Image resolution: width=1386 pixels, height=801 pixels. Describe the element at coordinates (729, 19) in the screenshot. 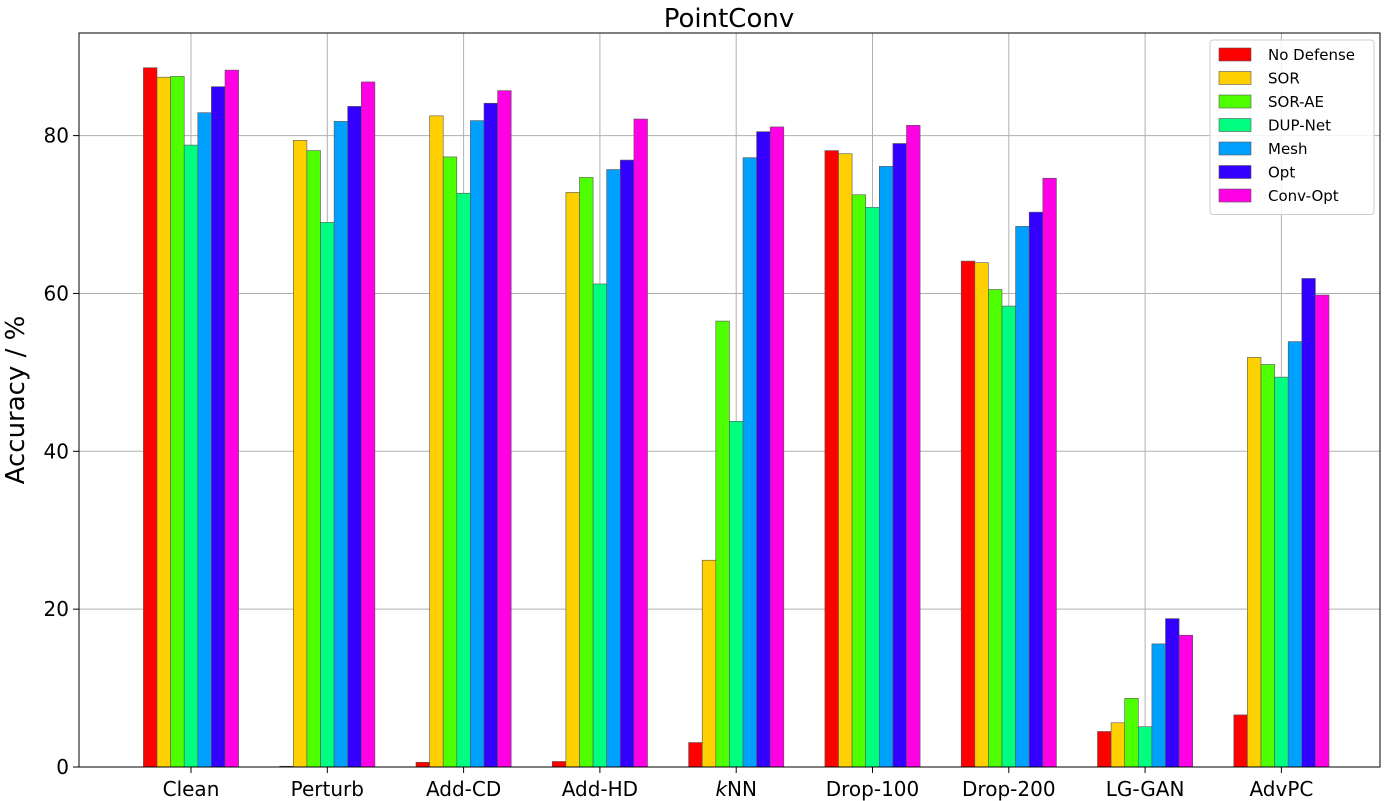

I see `chart-title: PointConv` at that location.